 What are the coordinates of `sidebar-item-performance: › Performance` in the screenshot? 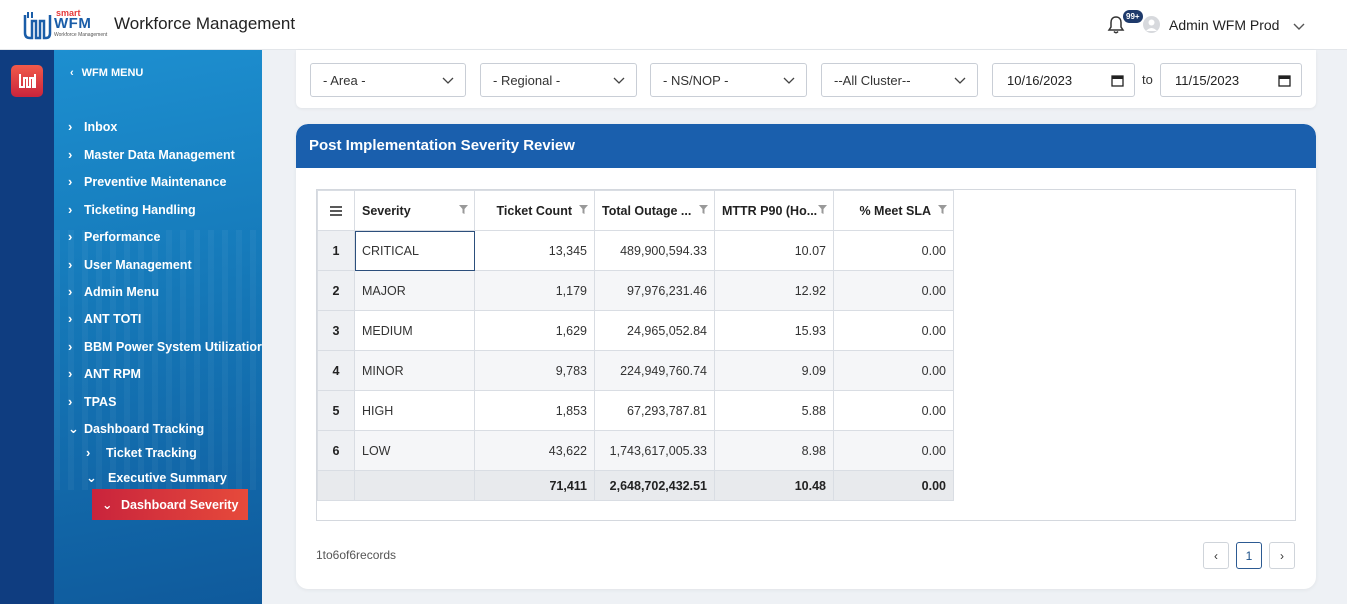 It's located at (114, 236).